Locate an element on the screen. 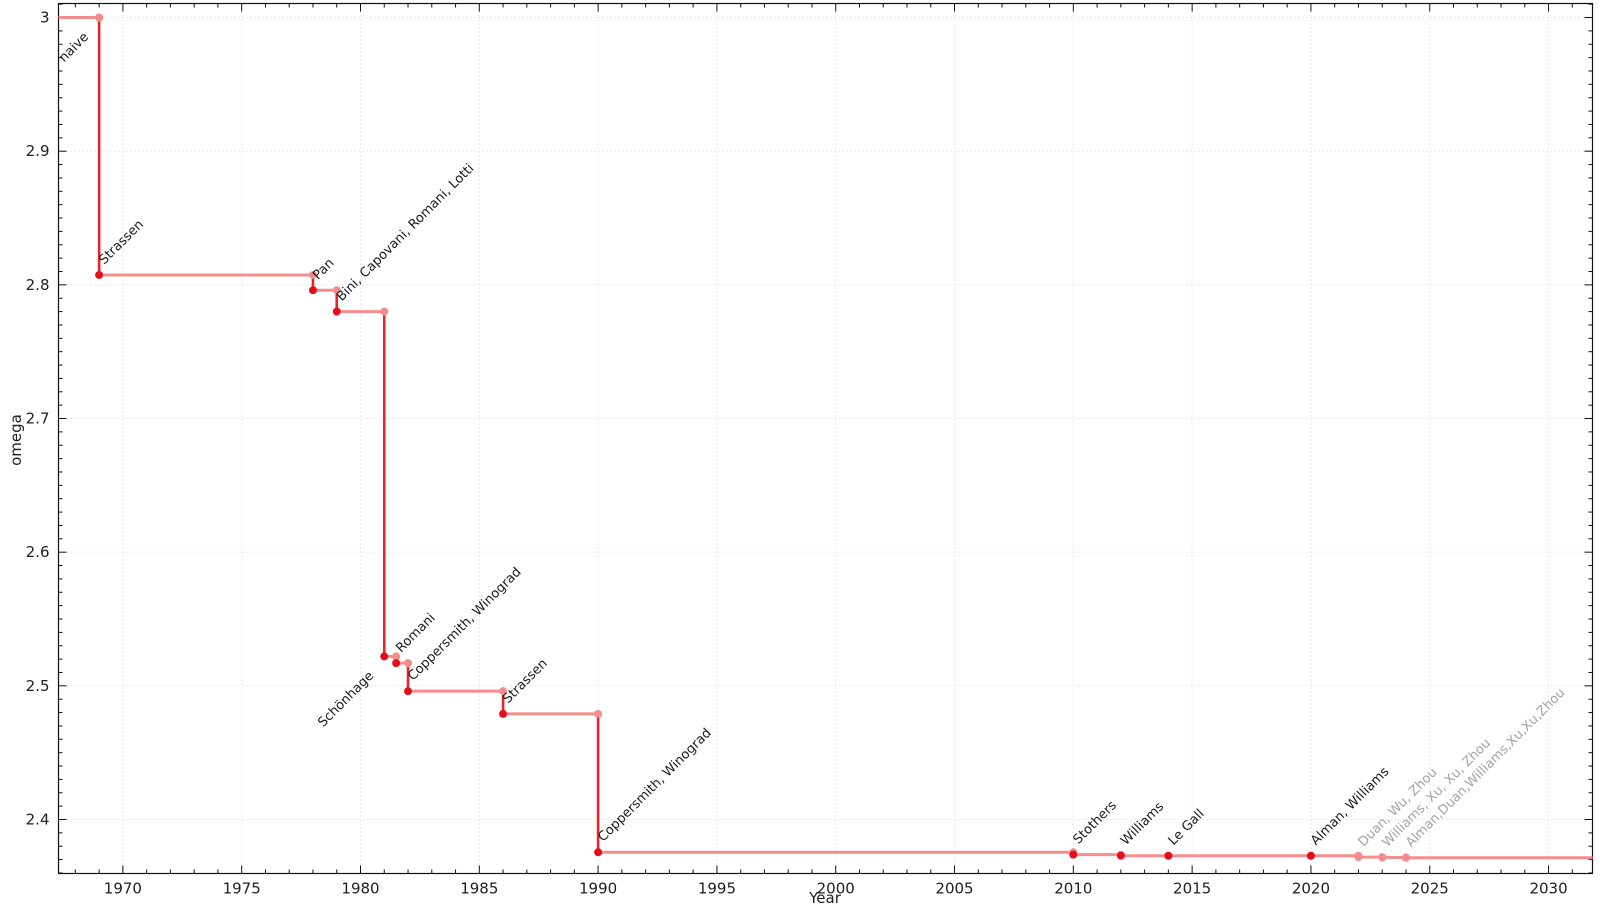  x-tick-label: 1980 is located at coordinates (360, 889).